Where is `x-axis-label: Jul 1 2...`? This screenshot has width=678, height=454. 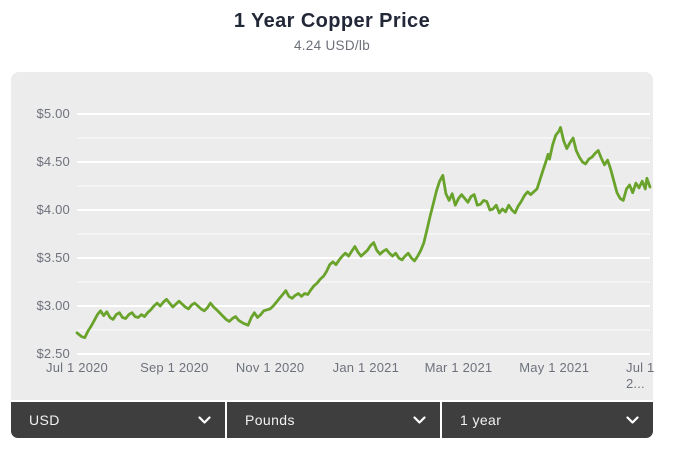 x-axis-label: Jul 1 2... is located at coordinates (640, 376).